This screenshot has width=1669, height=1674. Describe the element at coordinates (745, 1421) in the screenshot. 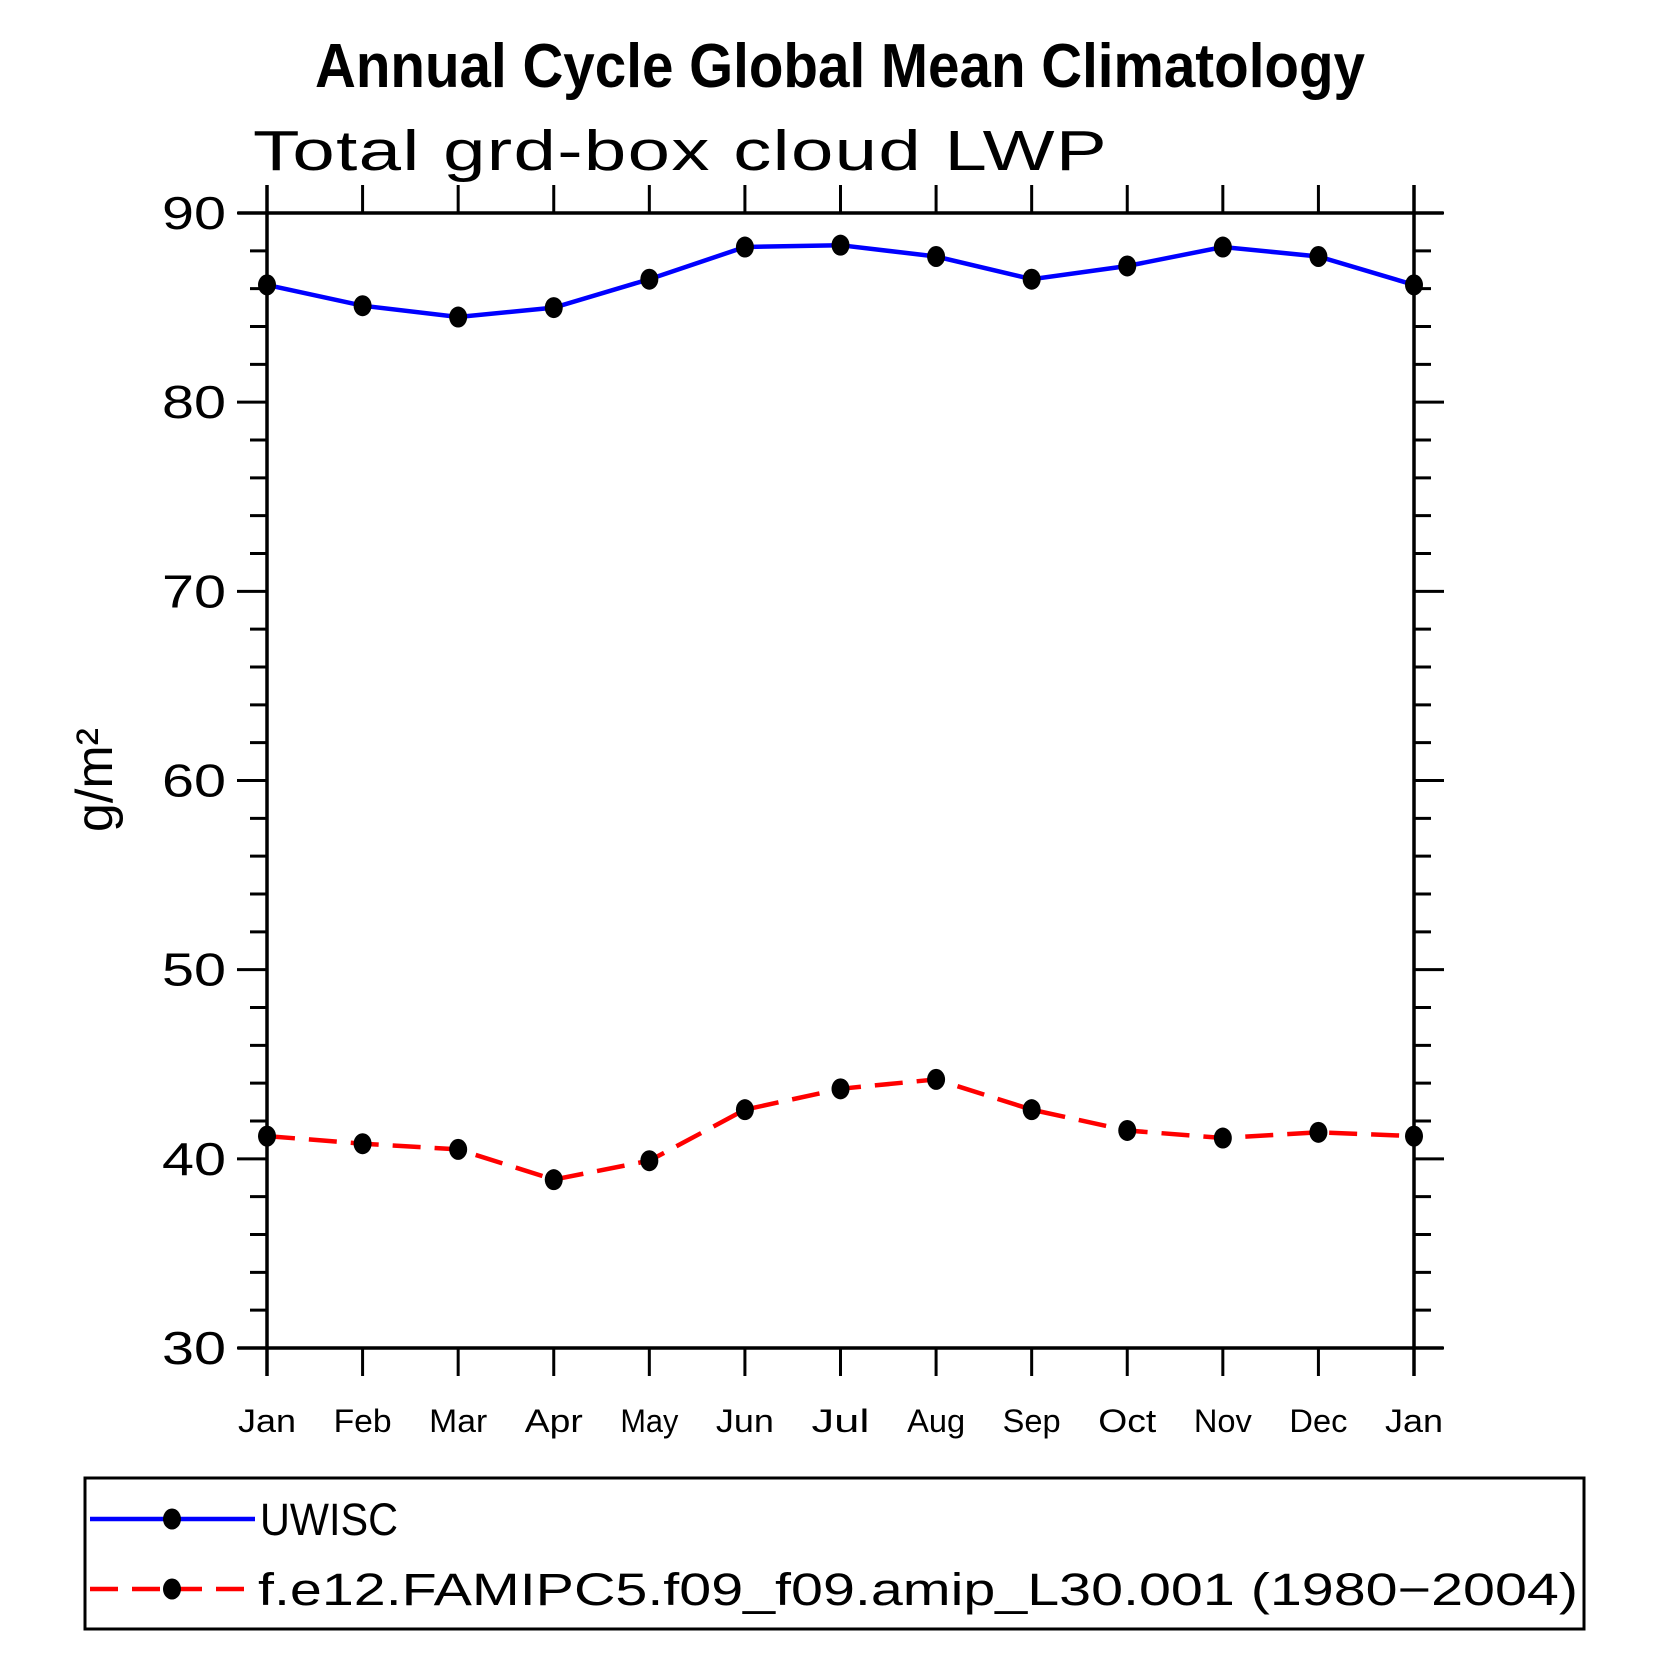

I see `x-tick-label: Jun` at that location.